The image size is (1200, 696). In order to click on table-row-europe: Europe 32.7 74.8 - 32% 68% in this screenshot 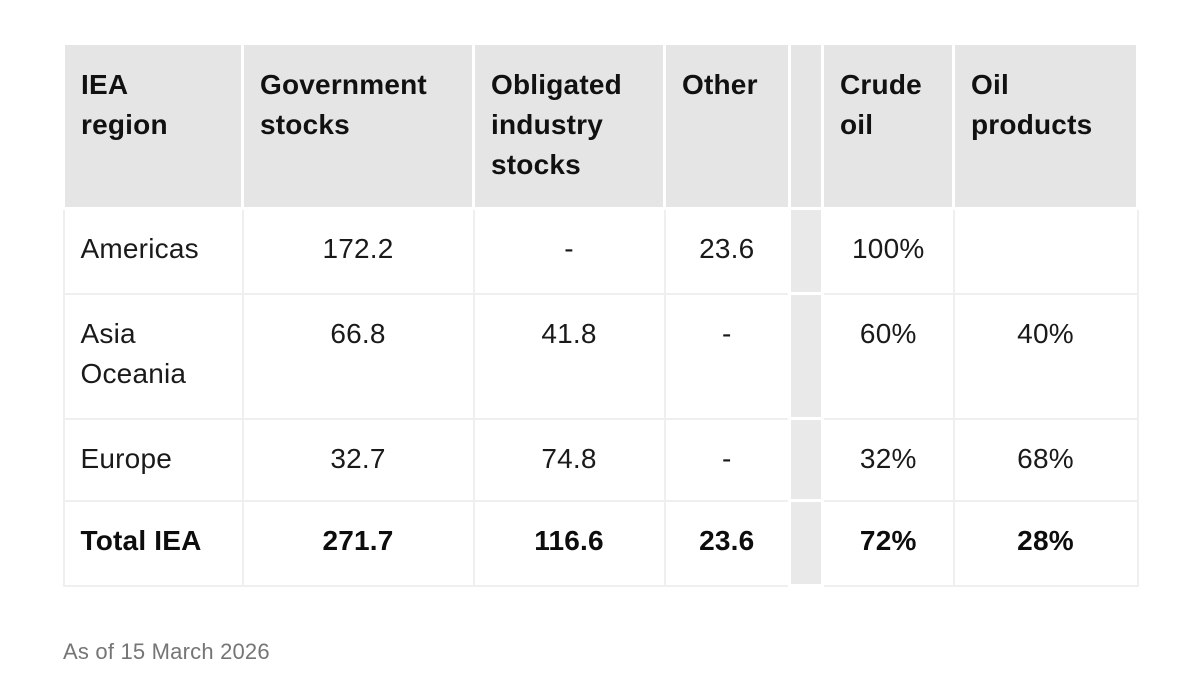, I will do `click(600, 459)`.